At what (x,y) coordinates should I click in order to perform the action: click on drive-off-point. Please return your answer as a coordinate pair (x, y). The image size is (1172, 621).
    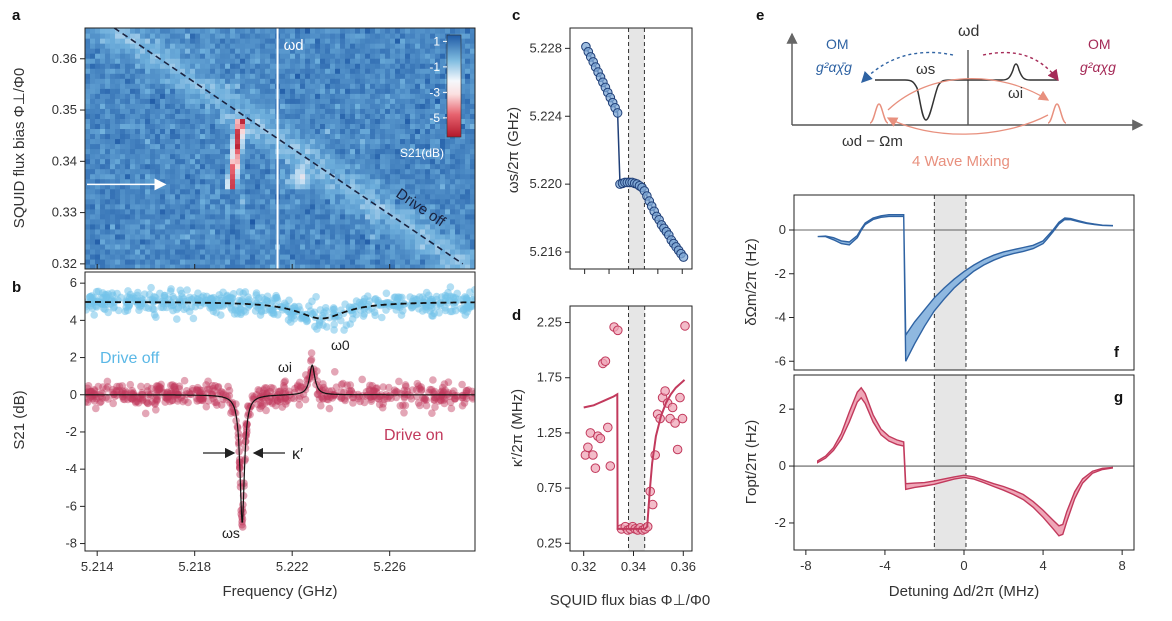
    Looking at the image, I should click on (256, 306).